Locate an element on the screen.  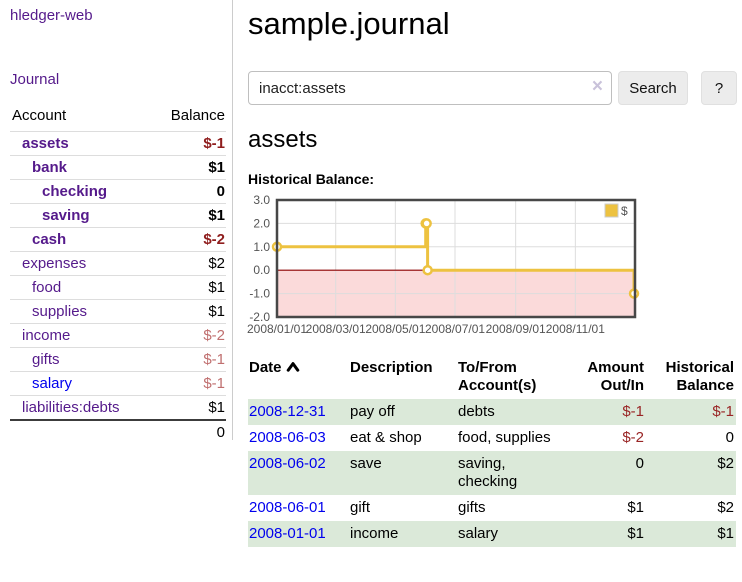
svg-text: 2008/01/01 is located at coordinates (277, 329).